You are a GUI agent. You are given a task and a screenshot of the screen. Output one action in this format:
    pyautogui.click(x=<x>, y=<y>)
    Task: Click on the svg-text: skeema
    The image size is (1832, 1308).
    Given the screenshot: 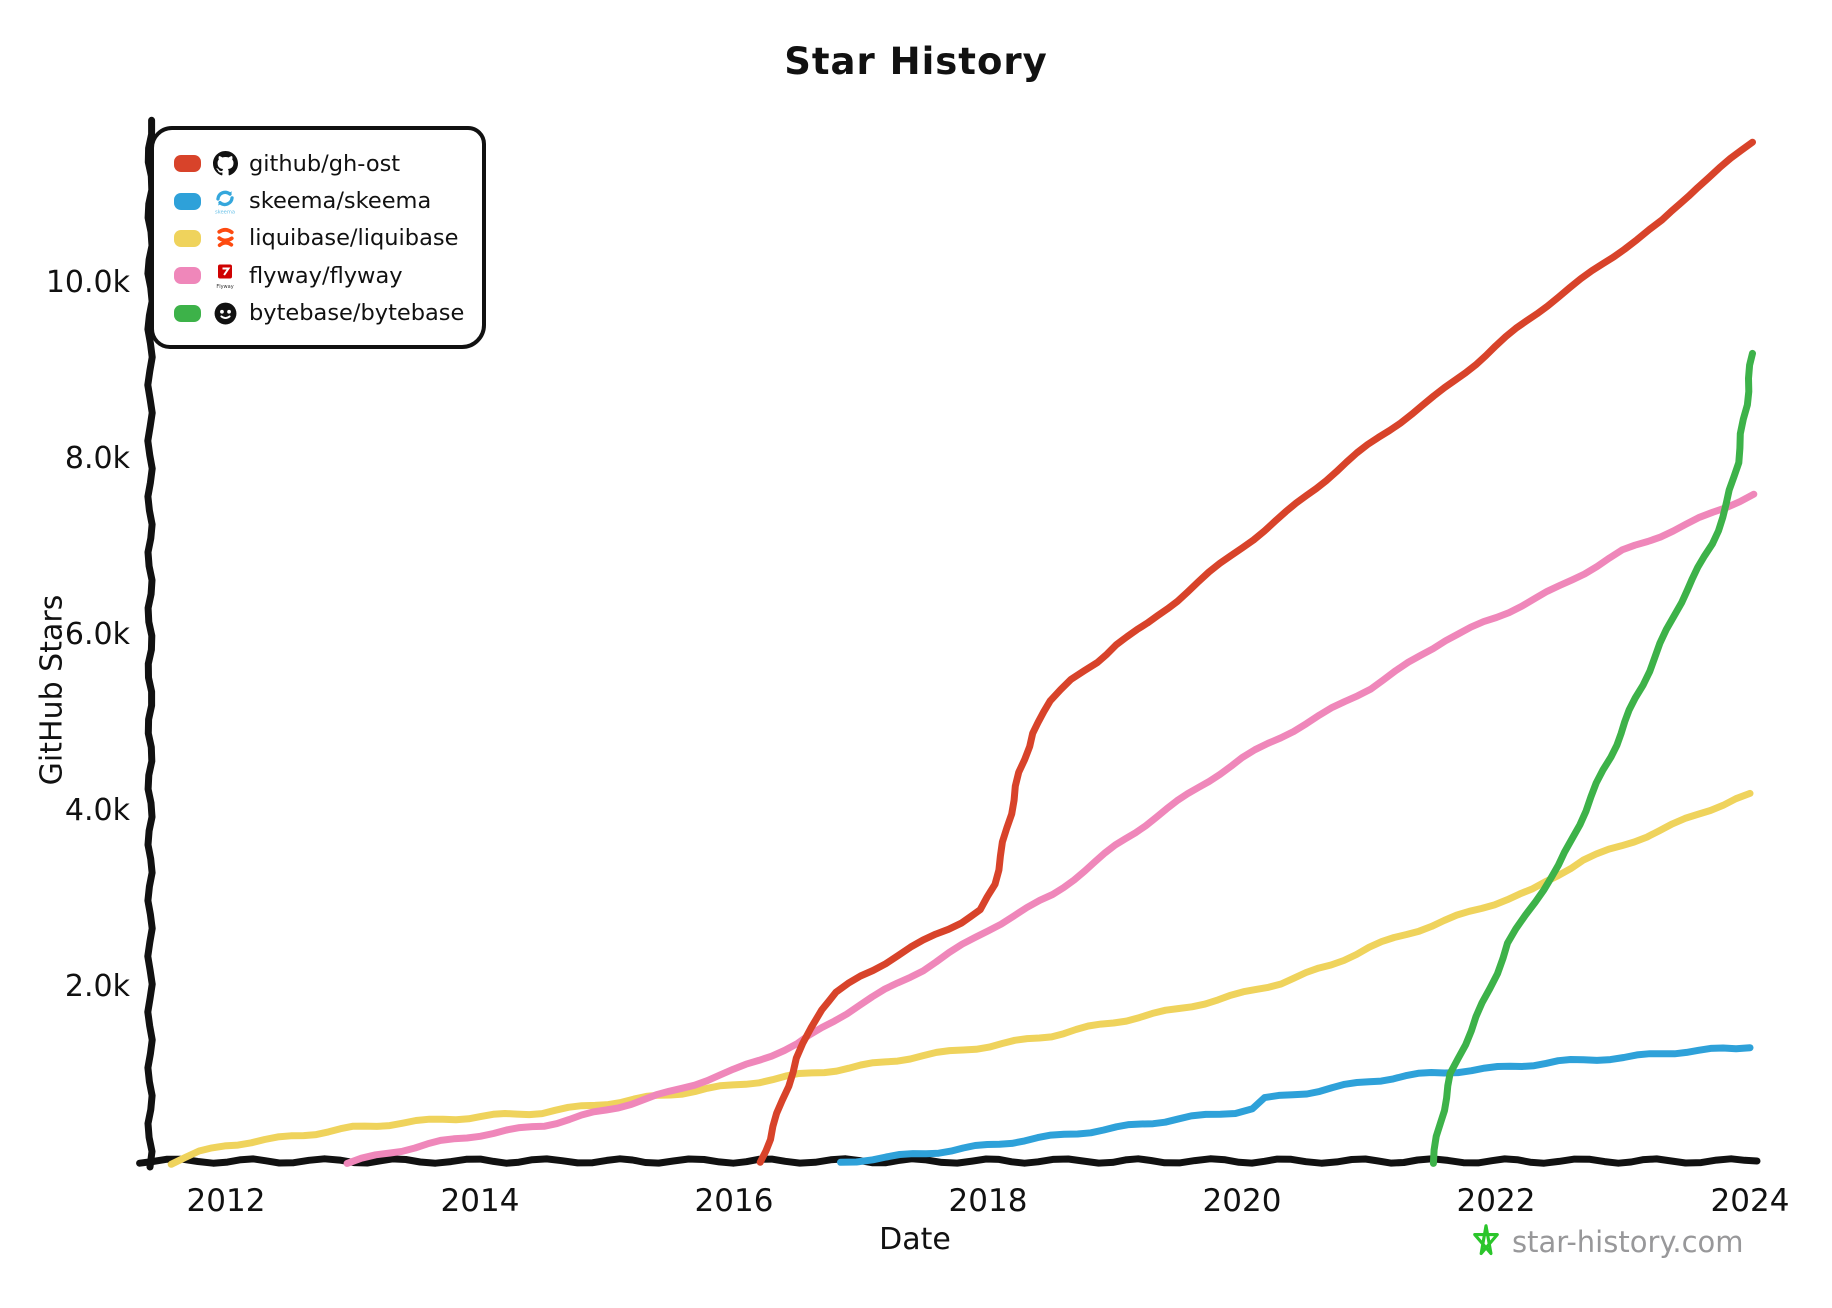 What is the action you would take?
    pyautogui.click(x=225, y=213)
    